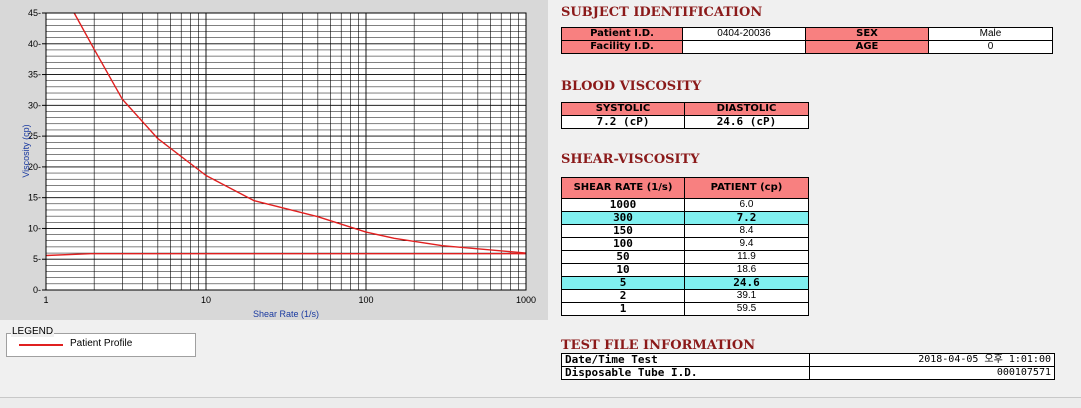 This screenshot has height=408, width=1081. I want to click on patient-cp-cell: 11.9, so click(746, 257).